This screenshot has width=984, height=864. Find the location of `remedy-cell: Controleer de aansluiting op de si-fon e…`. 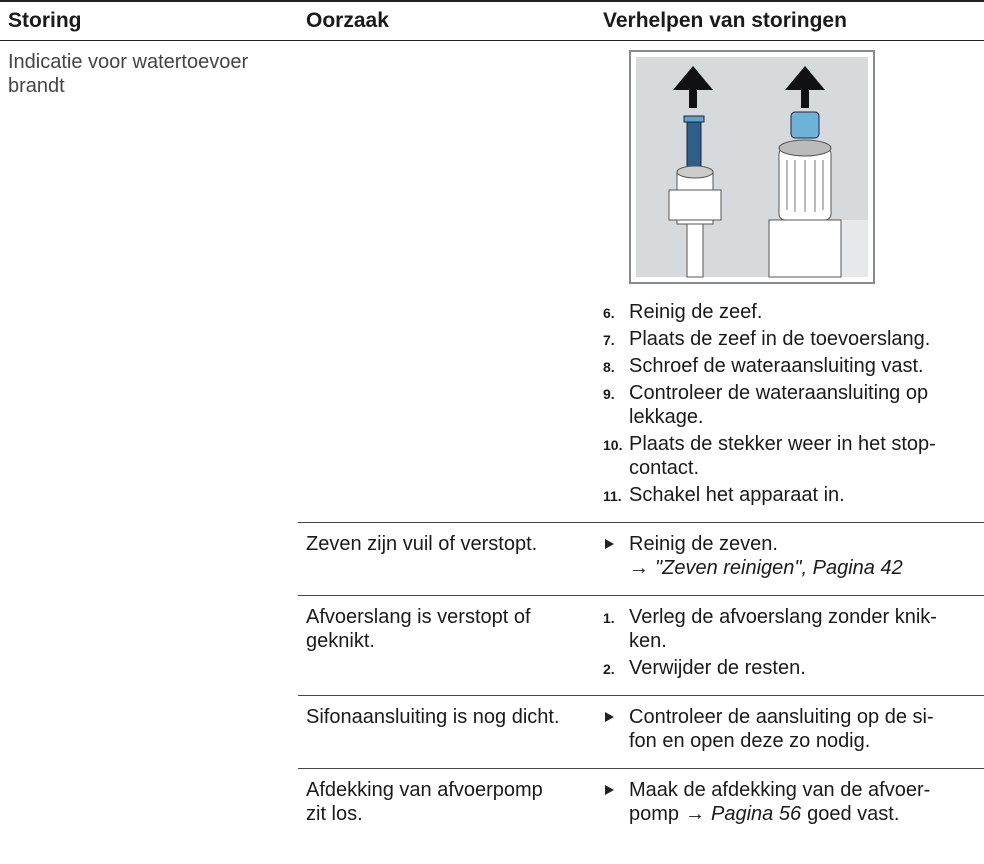

remedy-cell: Controleer de aansluiting op de si-fon e… is located at coordinates (789, 732).